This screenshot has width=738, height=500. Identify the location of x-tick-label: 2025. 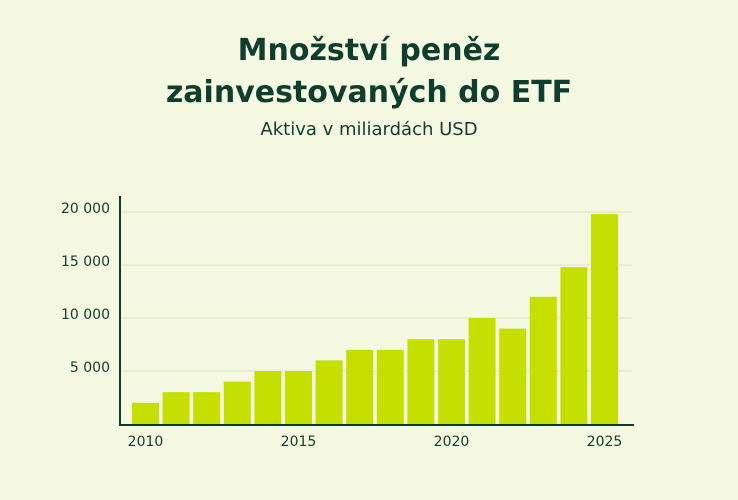
(605, 442).